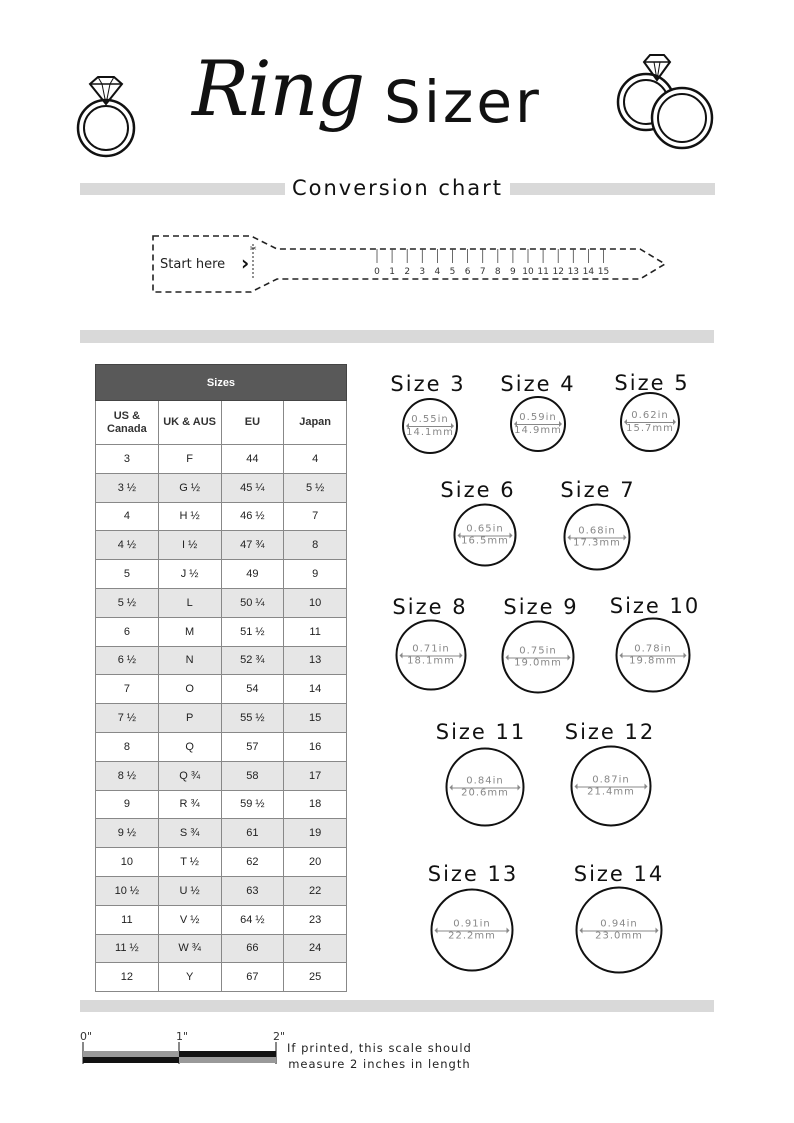 The width and height of the screenshot is (794, 1123). Describe the element at coordinates (252, 833) in the screenshot. I see `table-cell: 61` at that location.